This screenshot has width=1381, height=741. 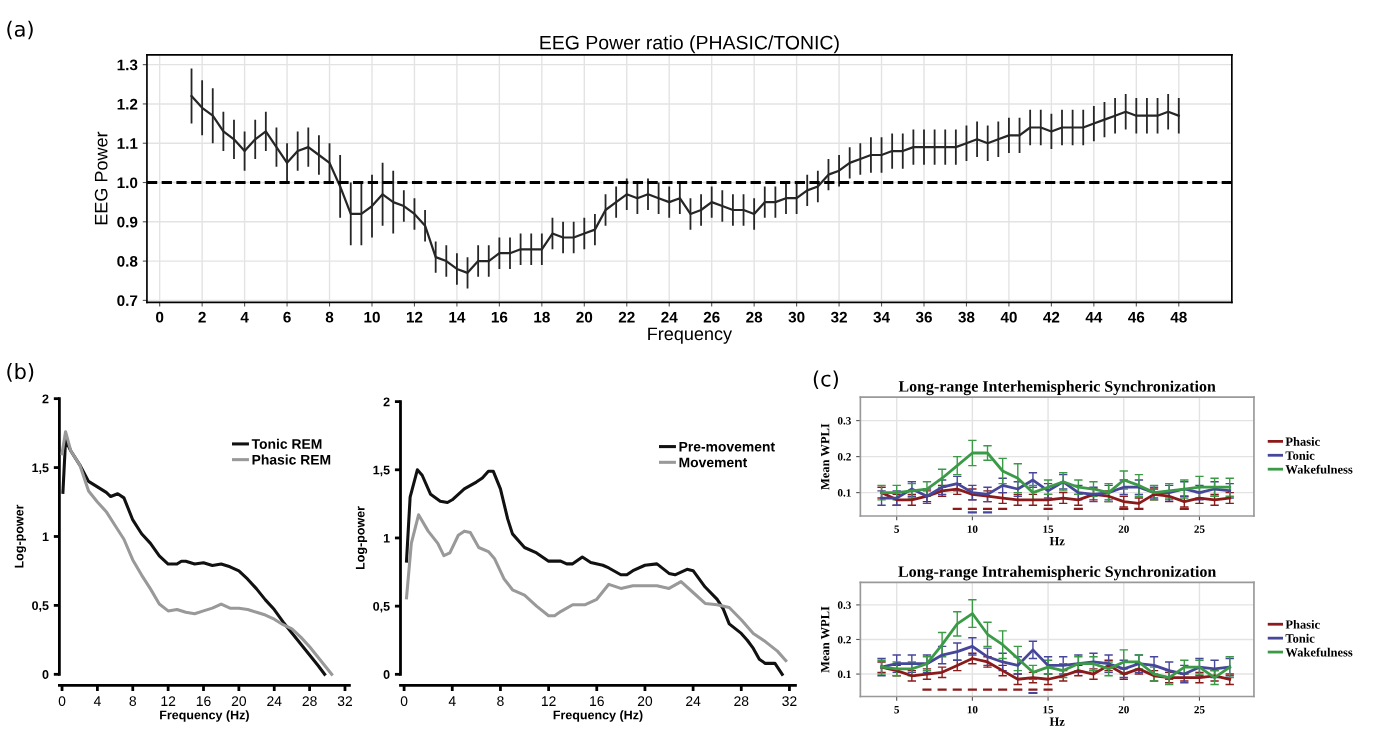 What do you see at coordinates (1008, 317) in the screenshot?
I see `x-tick-label: 40` at bounding box center [1008, 317].